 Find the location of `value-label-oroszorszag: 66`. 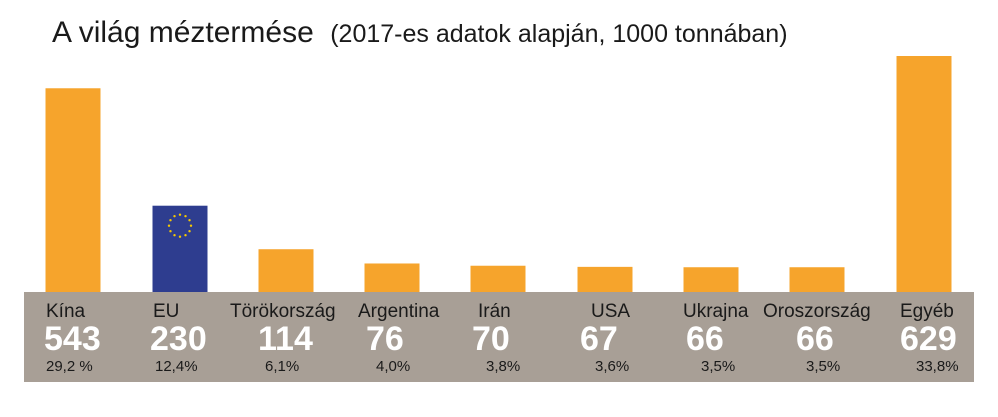

value-label-oroszorszag: 66 is located at coordinates (815, 339).